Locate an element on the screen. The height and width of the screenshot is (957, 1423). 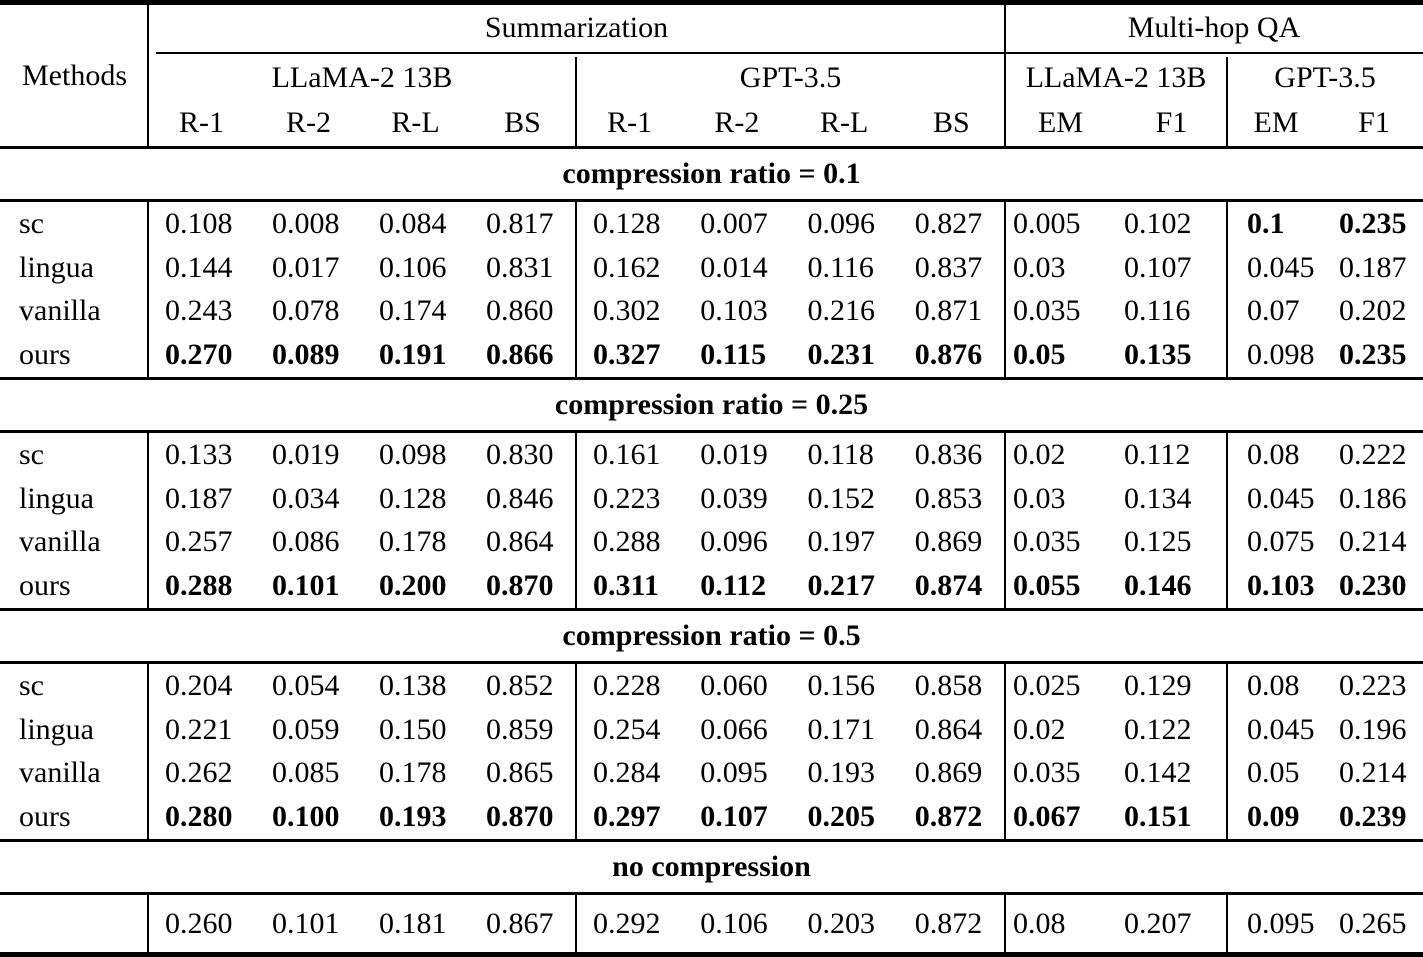
value-cell: 0.181 is located at coordinates (413, 923).